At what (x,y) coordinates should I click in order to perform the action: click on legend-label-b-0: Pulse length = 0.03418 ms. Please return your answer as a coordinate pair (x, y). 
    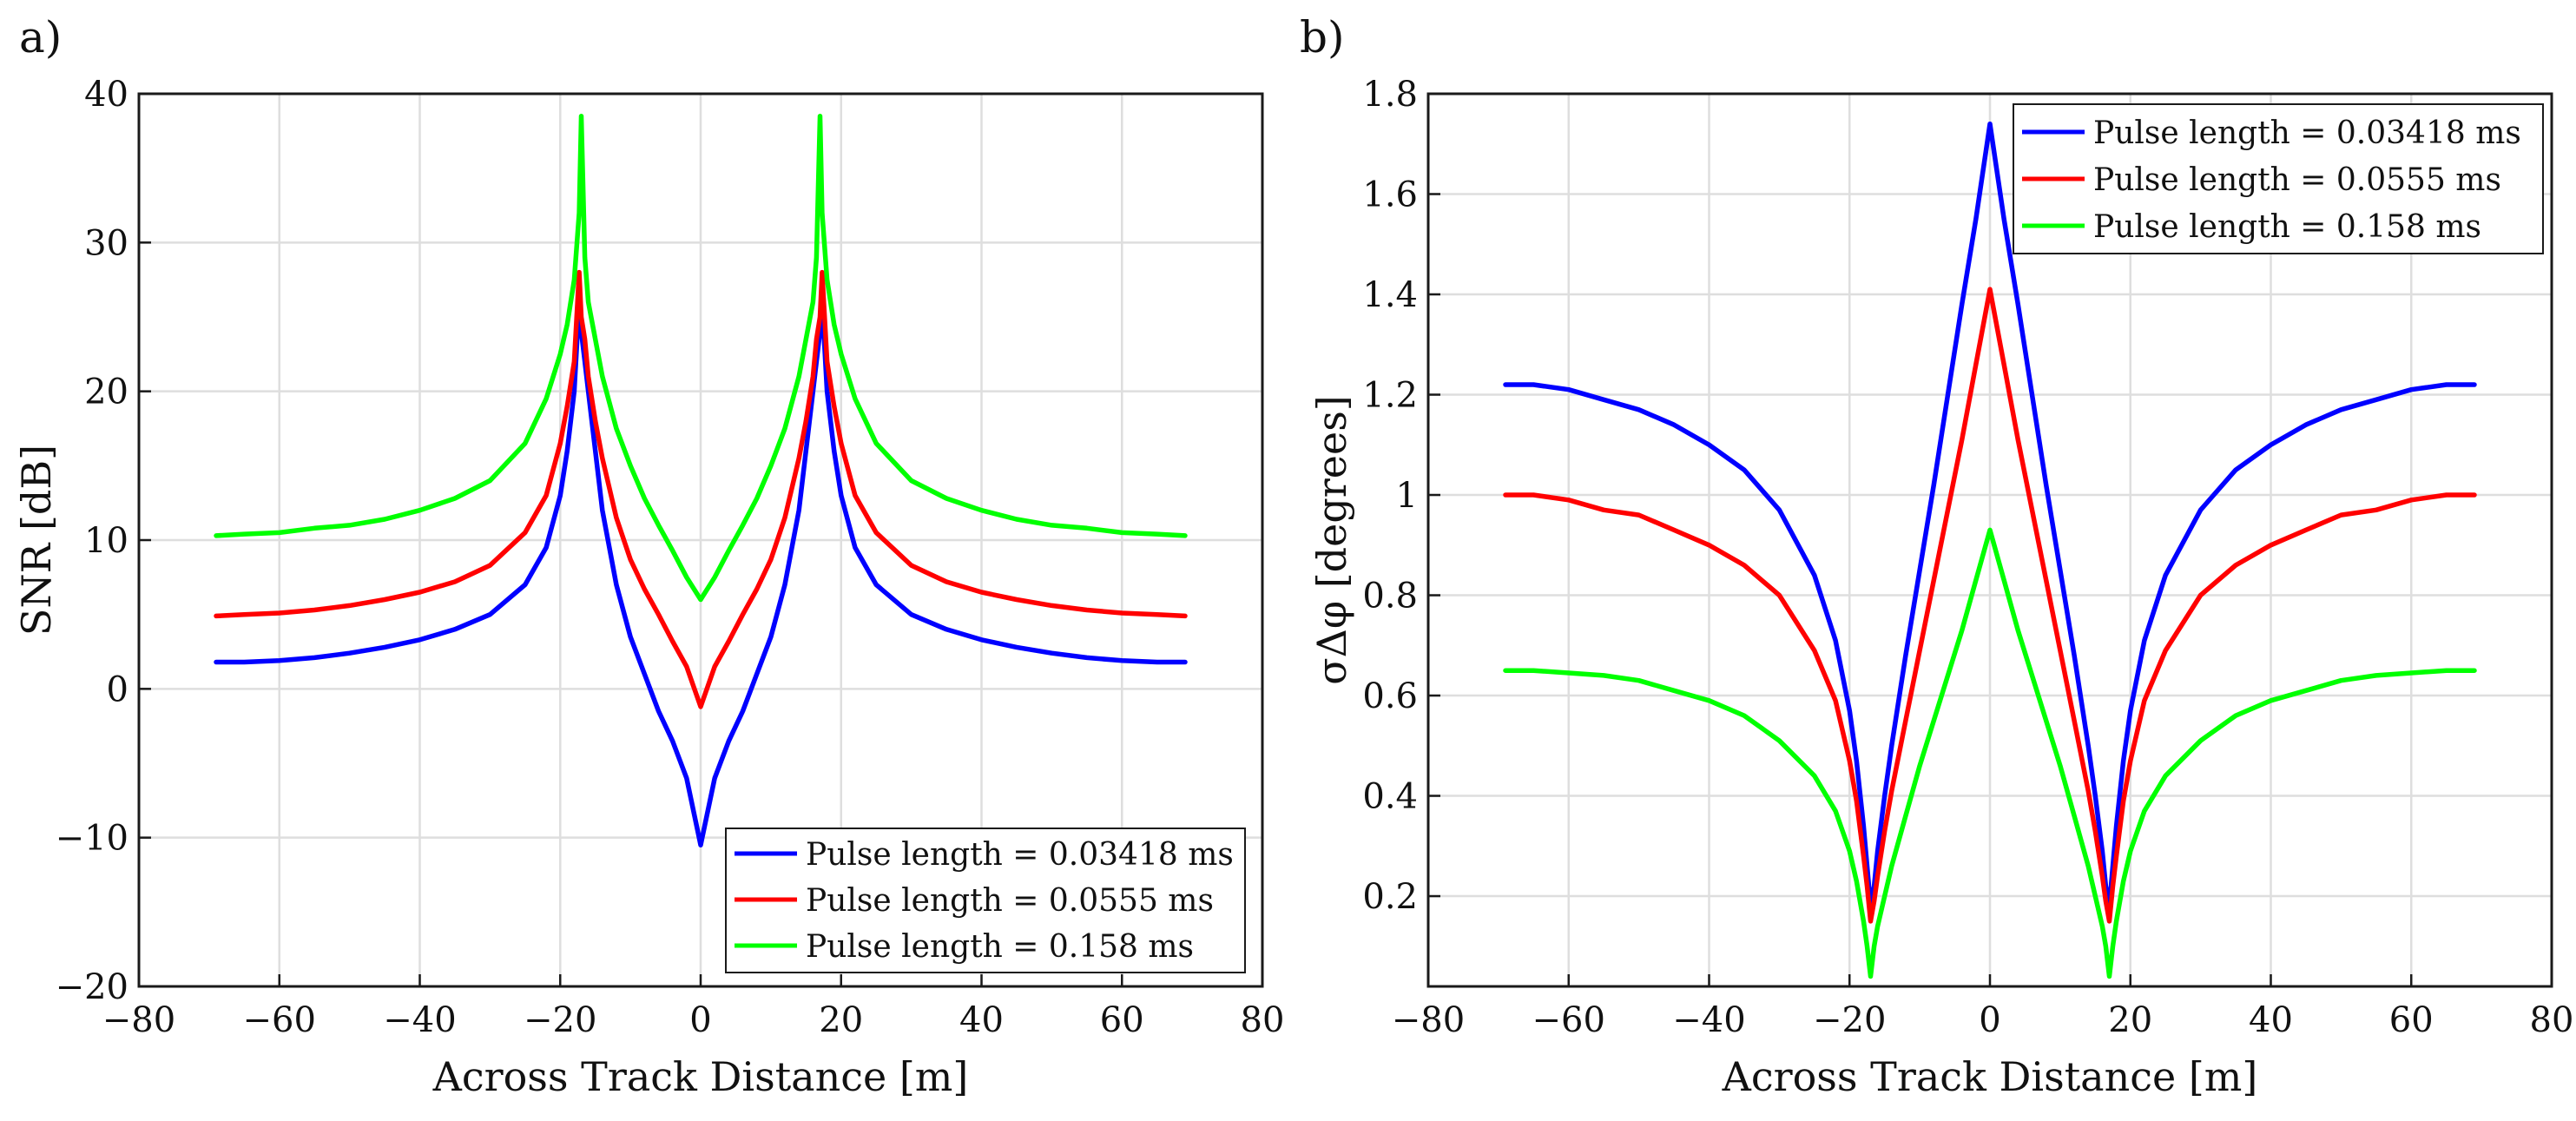
    Looking at the image, I should click on (2307, 133).